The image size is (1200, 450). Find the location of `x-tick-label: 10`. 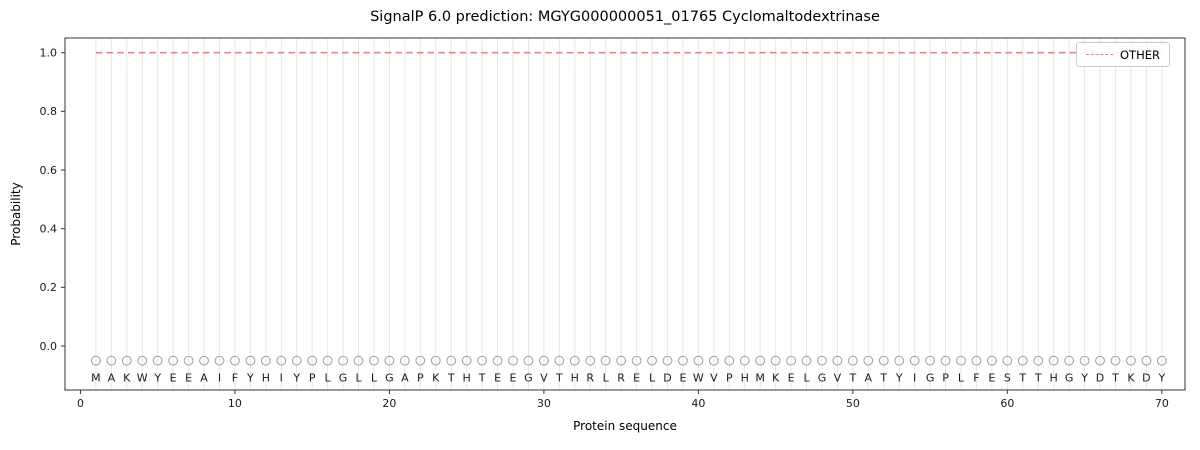

x-tick-label: 10 is located at coordinates (235, 403).